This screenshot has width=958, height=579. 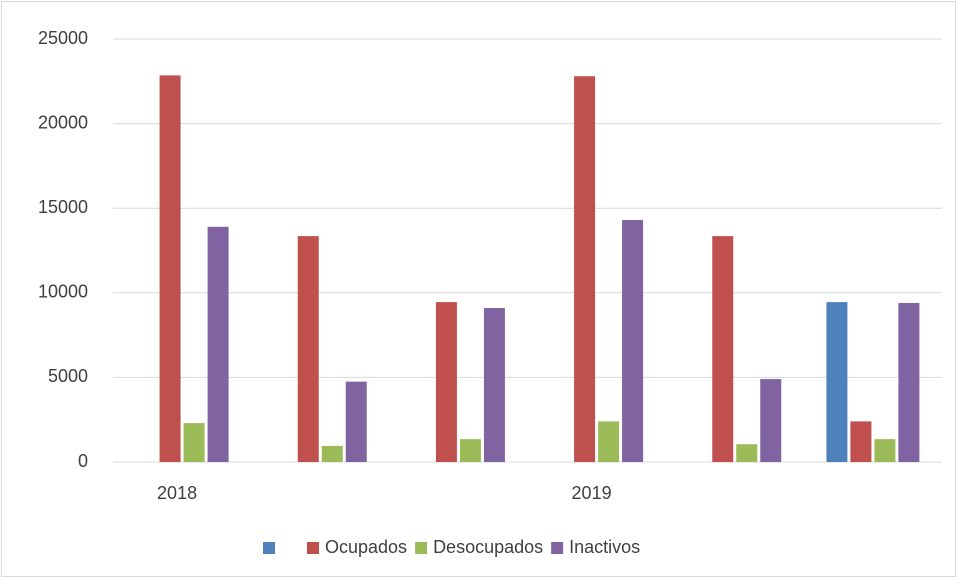 What do you see at coordinates (592, 493) in the screenshot?
I see `x-tick-label: 2019` at bounding box center [592, 493].